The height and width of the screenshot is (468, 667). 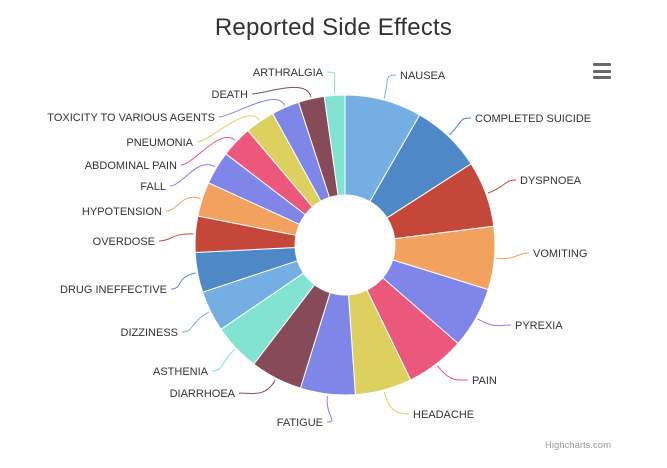 What do you see at coordinates (551, 181) in the screenshot?
I see `slice-label: DYSPNOEA` at bounding box center [551, 181].